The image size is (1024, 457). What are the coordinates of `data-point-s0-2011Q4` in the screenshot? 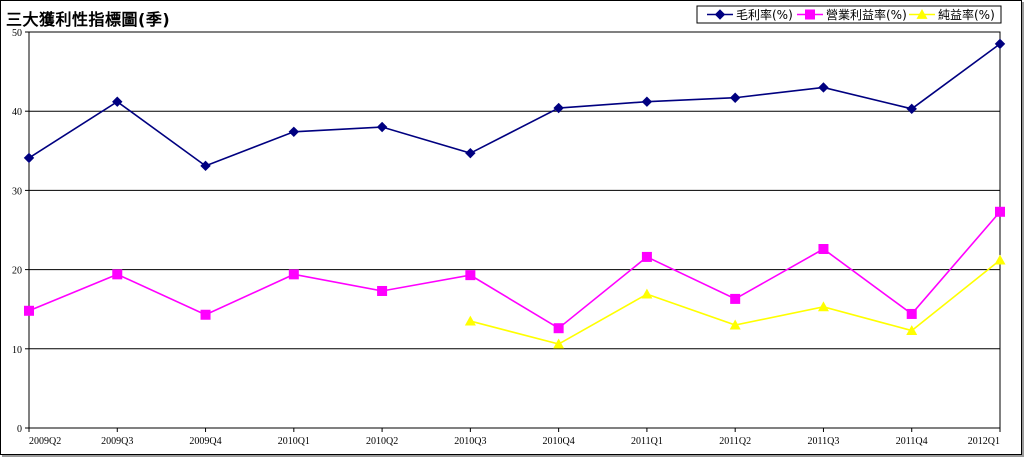 It's located at (911, 109).